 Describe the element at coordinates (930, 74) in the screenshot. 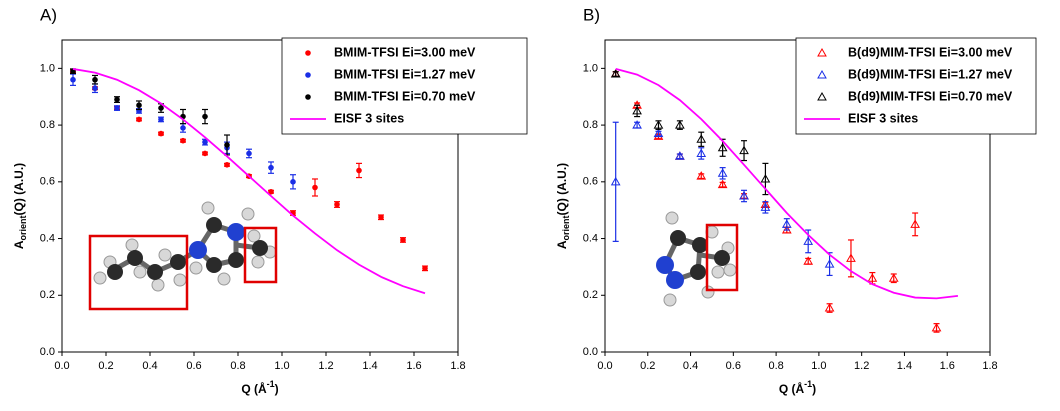

I see `legend-label: B(d9)MIM-TFSI Ei=1.27 meV` at that location.